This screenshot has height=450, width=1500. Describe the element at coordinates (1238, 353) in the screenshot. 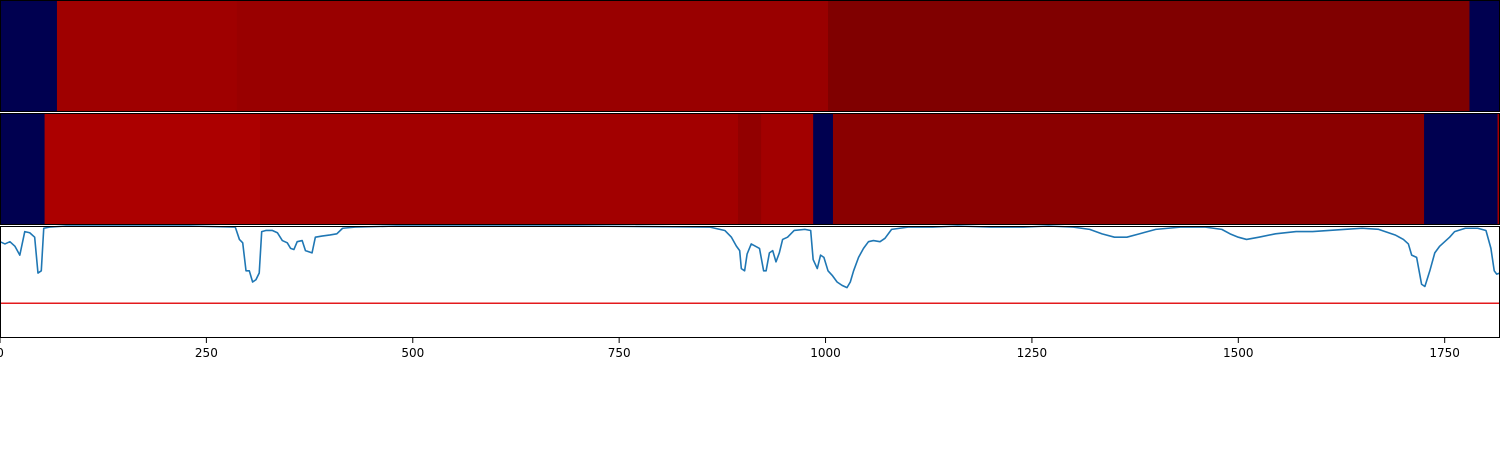

I see `x-tick-label-6: 1500` at that location.